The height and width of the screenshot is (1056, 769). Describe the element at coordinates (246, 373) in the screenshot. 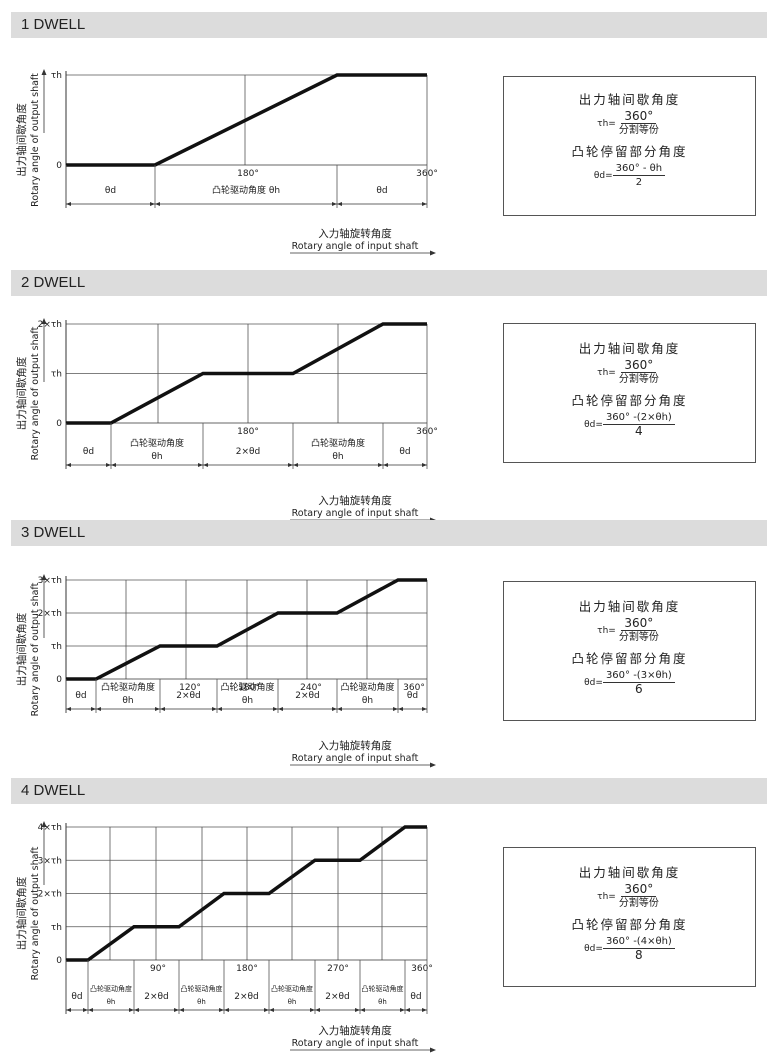

I see `dwell-profile-line` at that location.